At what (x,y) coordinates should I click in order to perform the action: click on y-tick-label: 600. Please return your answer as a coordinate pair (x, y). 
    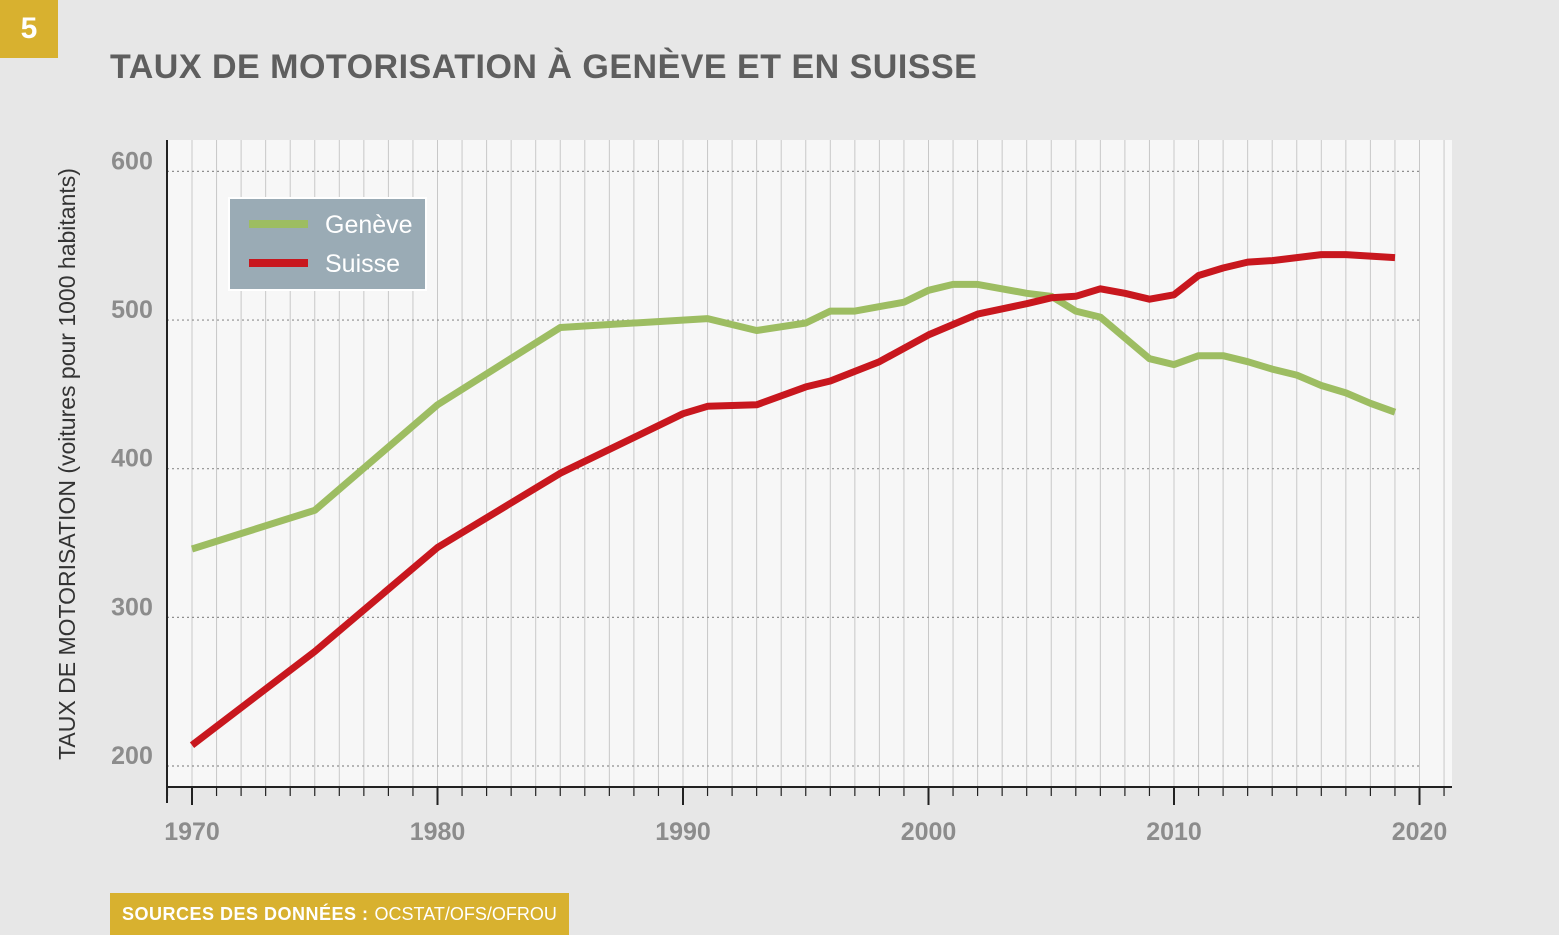
    Looking at the image, I should click on (132, 161).